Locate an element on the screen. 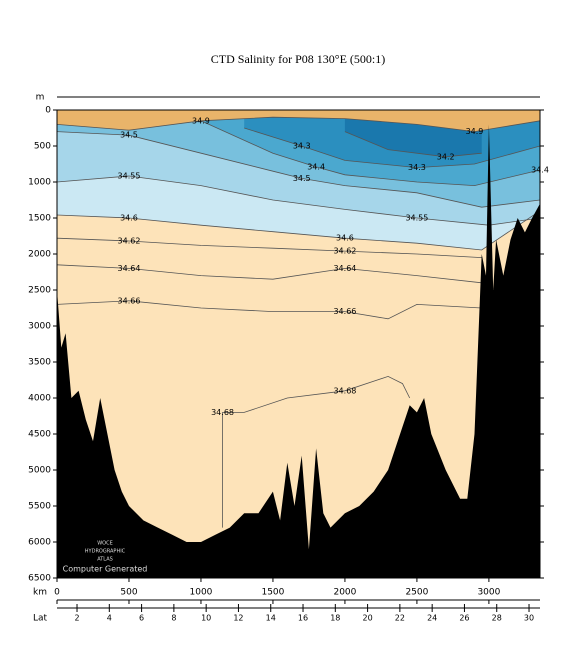 This screenshot has height=654, width=580. x-tick-label: 2000 is located at coordinates (344, 593).